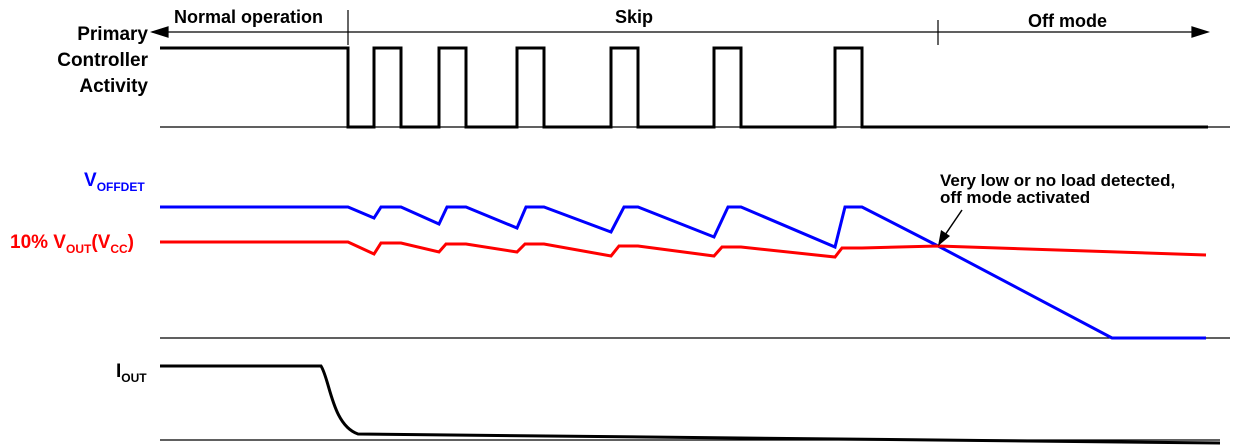 This screenshot has width=1256, height=448. What do you see at coordinates (121, 187) in the screenshot?
I see `voffdet-sub: OFFDET` at bounding box center [121, 187].